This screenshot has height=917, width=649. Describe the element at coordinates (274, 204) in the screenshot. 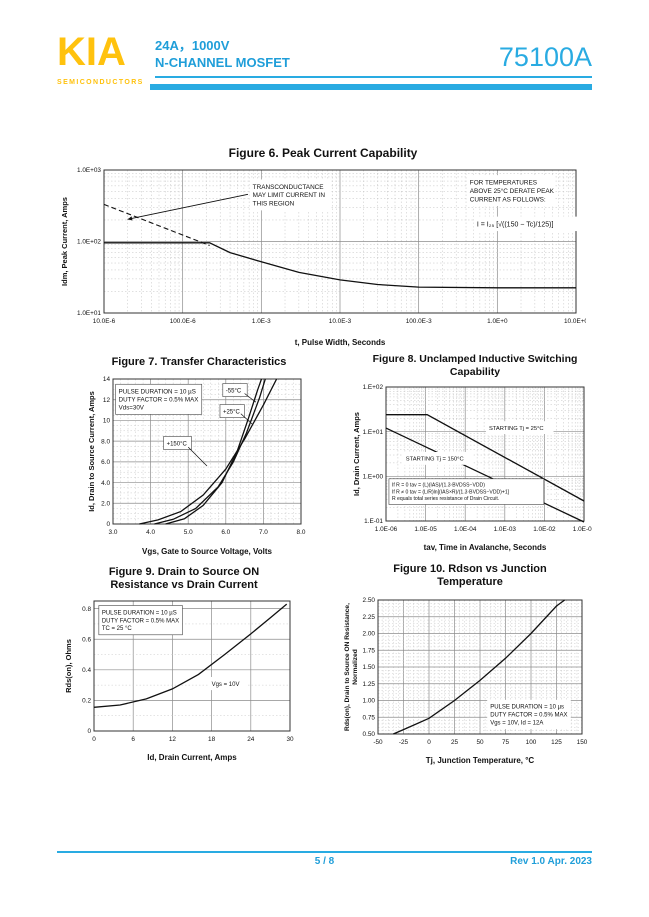

I see `annotation-transconductance-note: THIS REGION` at that location.